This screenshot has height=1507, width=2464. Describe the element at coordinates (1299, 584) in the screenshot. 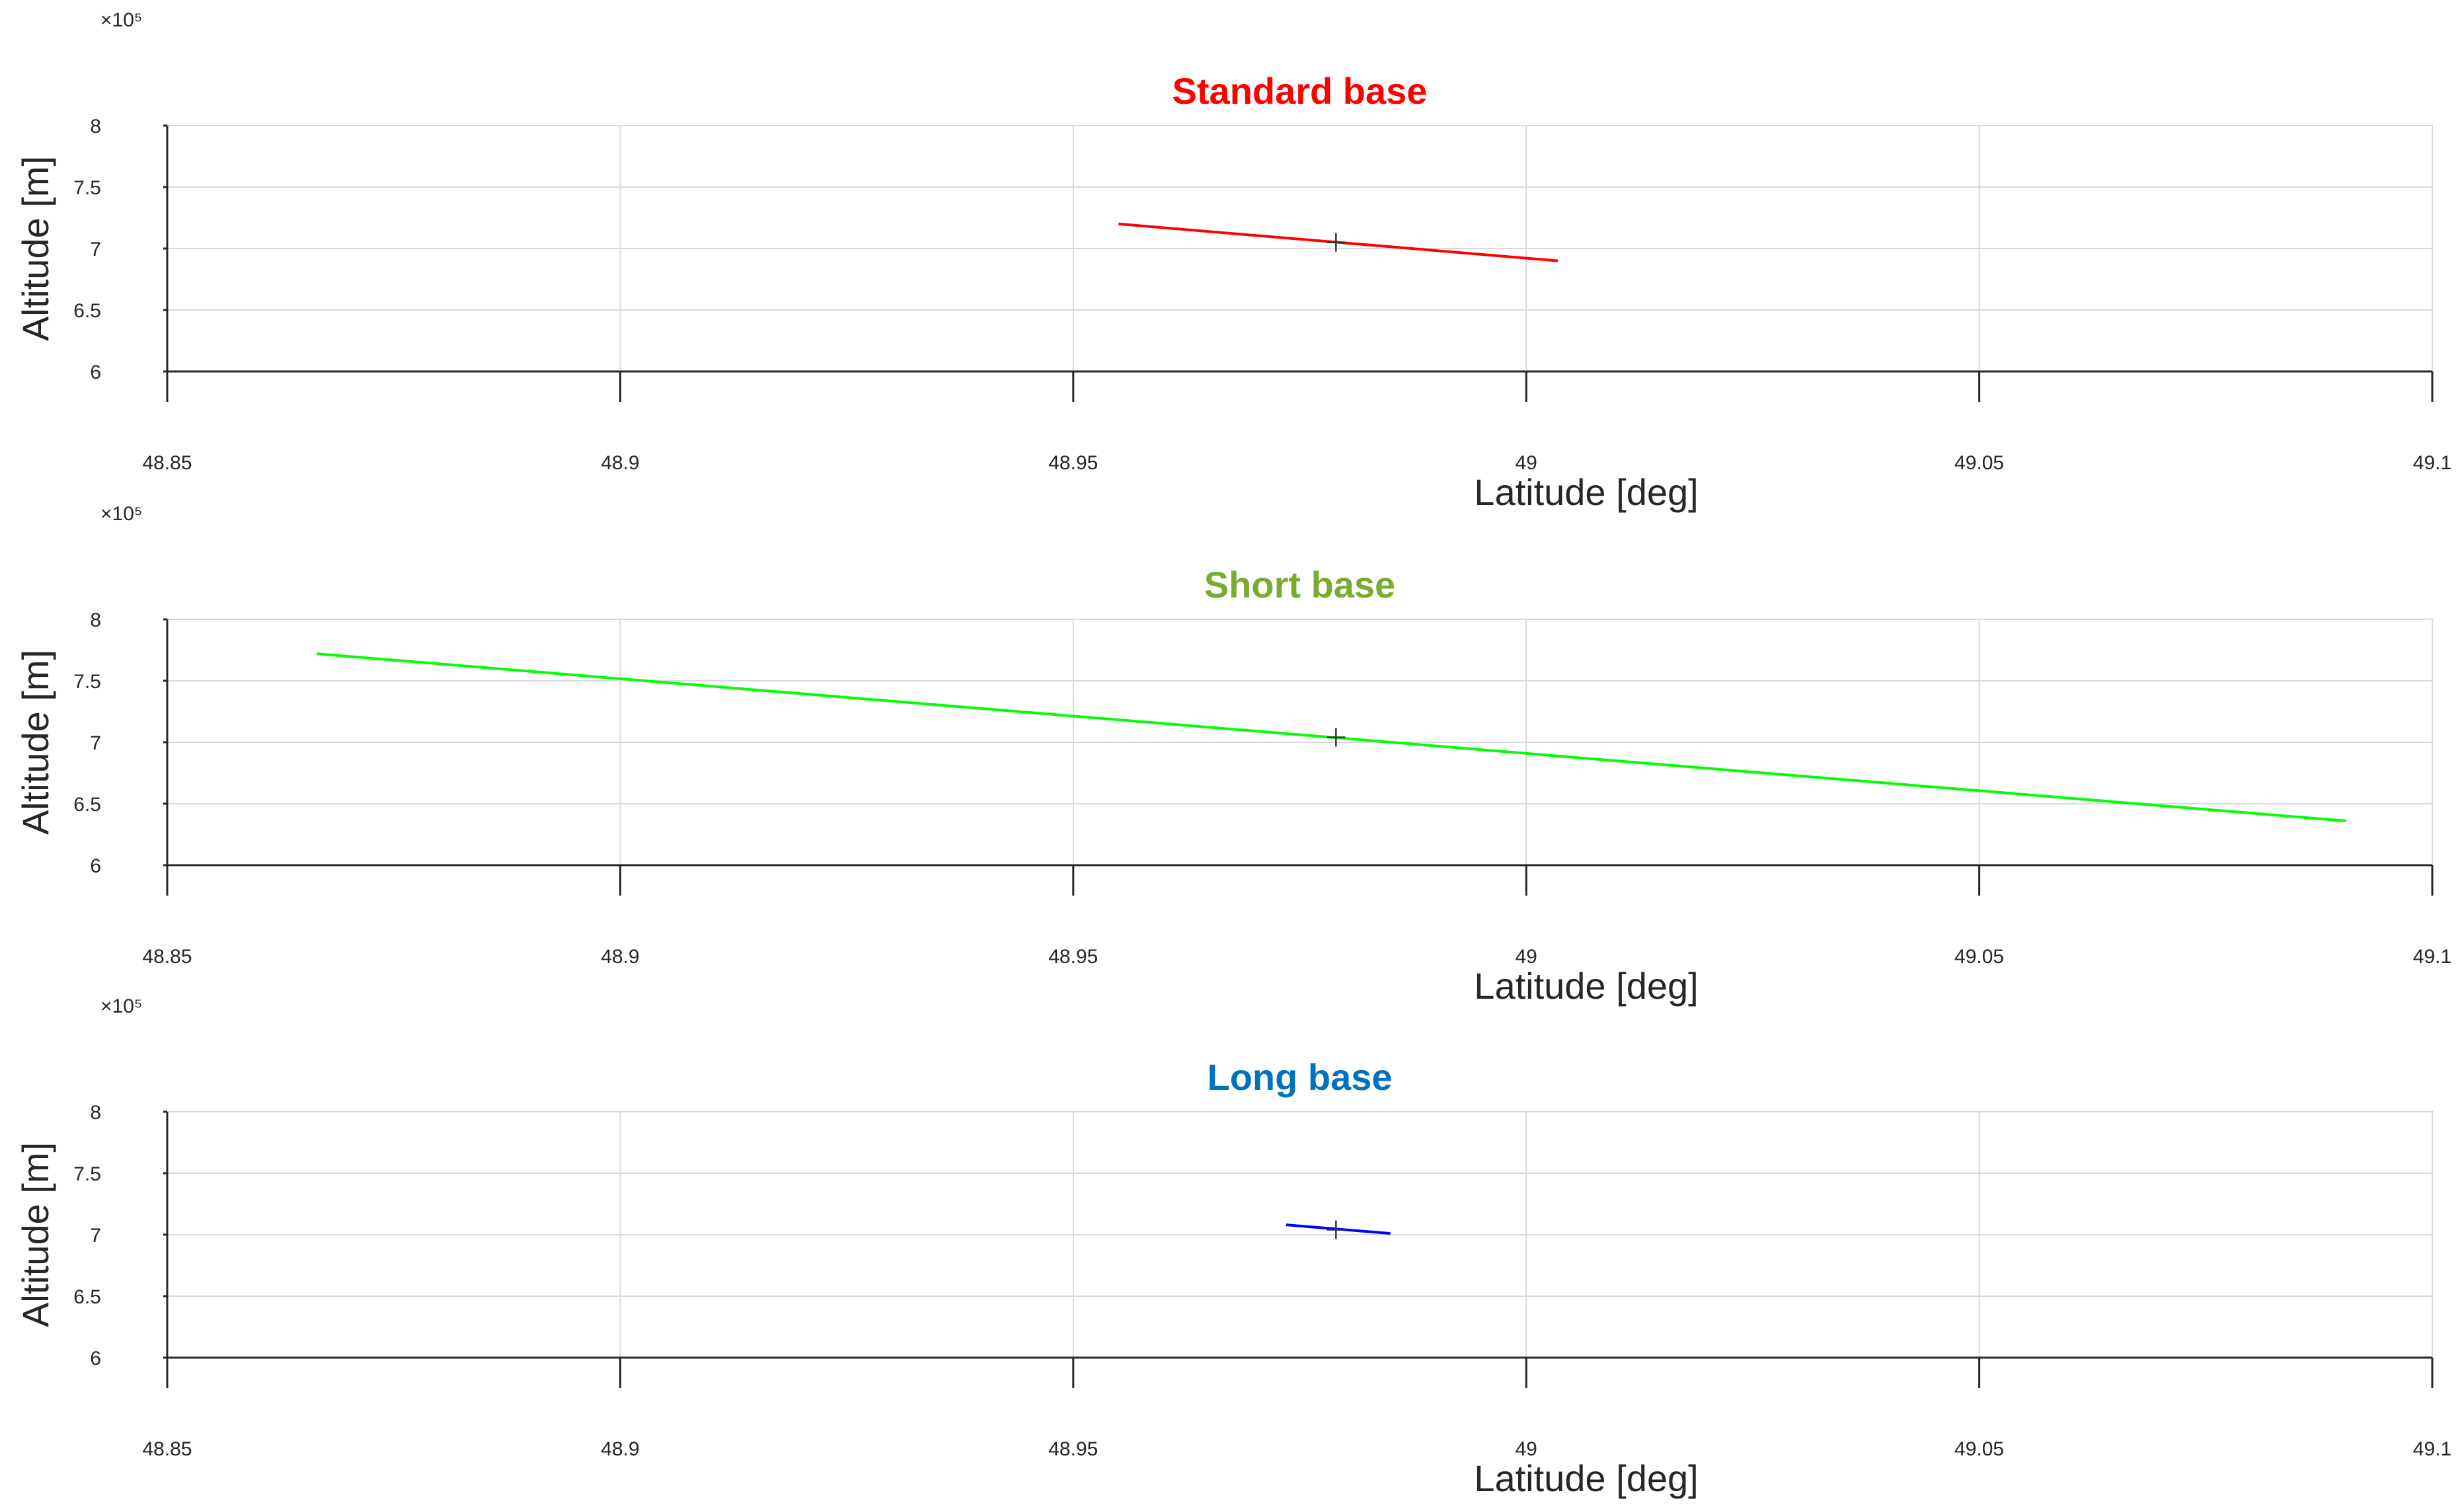

I see `chart-title: Short base` at that location.